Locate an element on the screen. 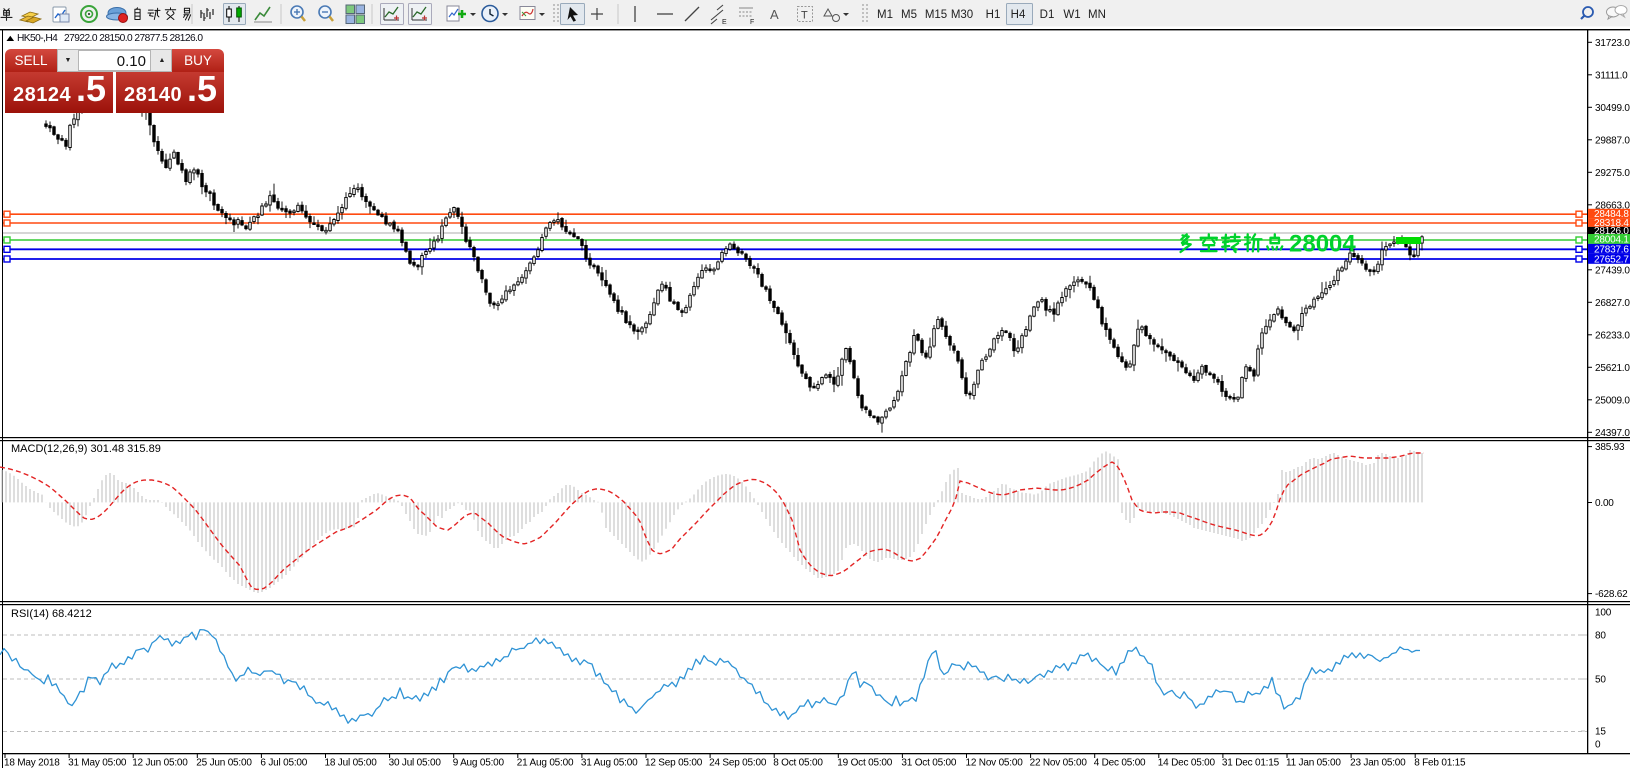  svg-text: H4 is located at coordinates (1018, 15).